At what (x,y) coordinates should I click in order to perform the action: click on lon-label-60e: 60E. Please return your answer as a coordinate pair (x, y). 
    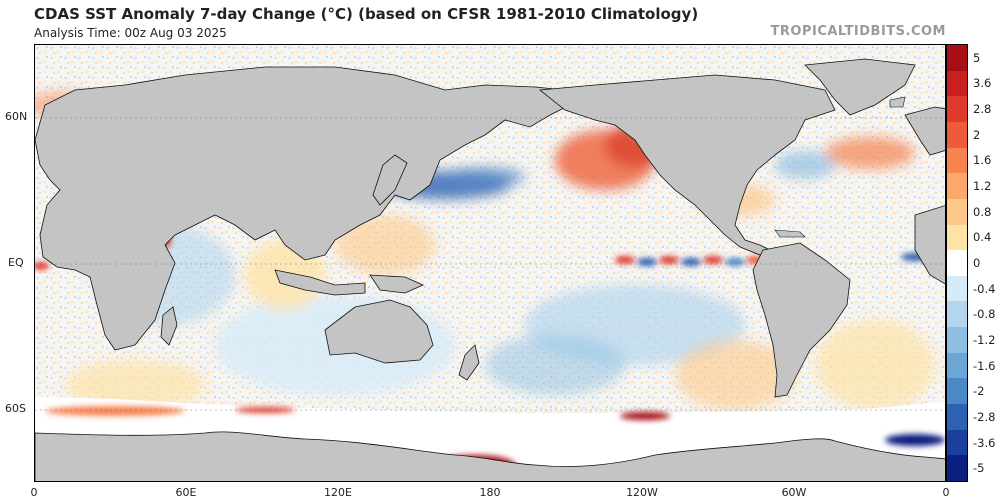
    Looking at the image, I should click on (186, 492).